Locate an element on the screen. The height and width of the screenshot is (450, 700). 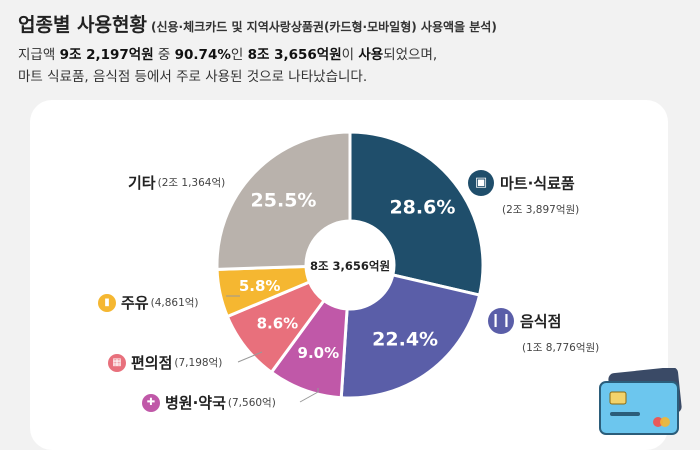
slice-label-hospital: 9.0% is located at coordinates (319, 353).